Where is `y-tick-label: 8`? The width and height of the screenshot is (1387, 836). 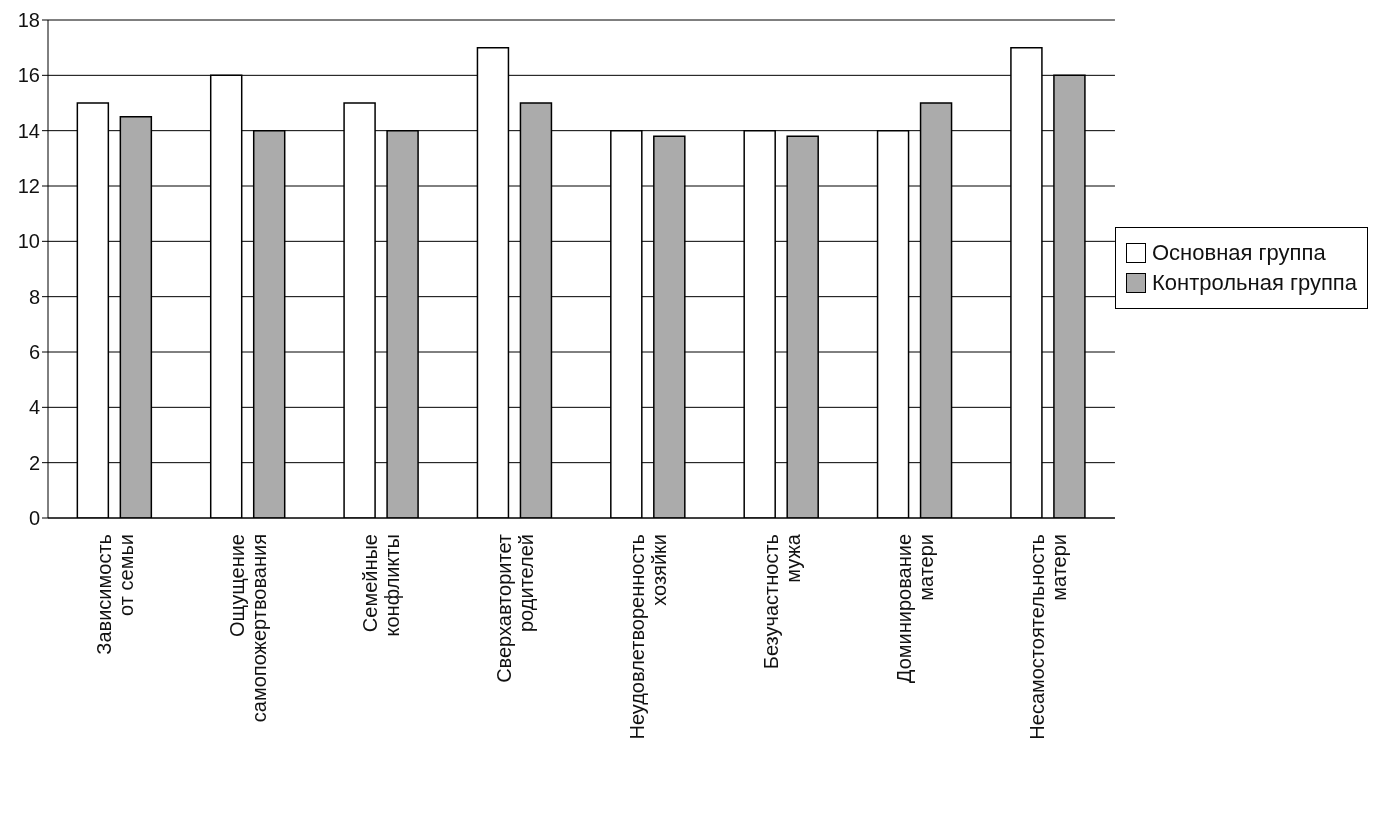
y-tick-label: 8 is located at coordinates (34, 296).